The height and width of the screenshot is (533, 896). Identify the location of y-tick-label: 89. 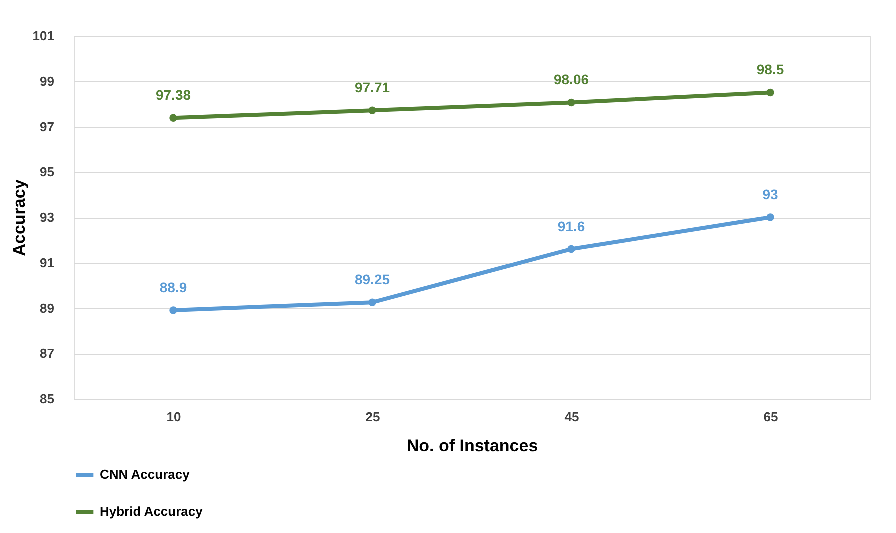
(47, 308).